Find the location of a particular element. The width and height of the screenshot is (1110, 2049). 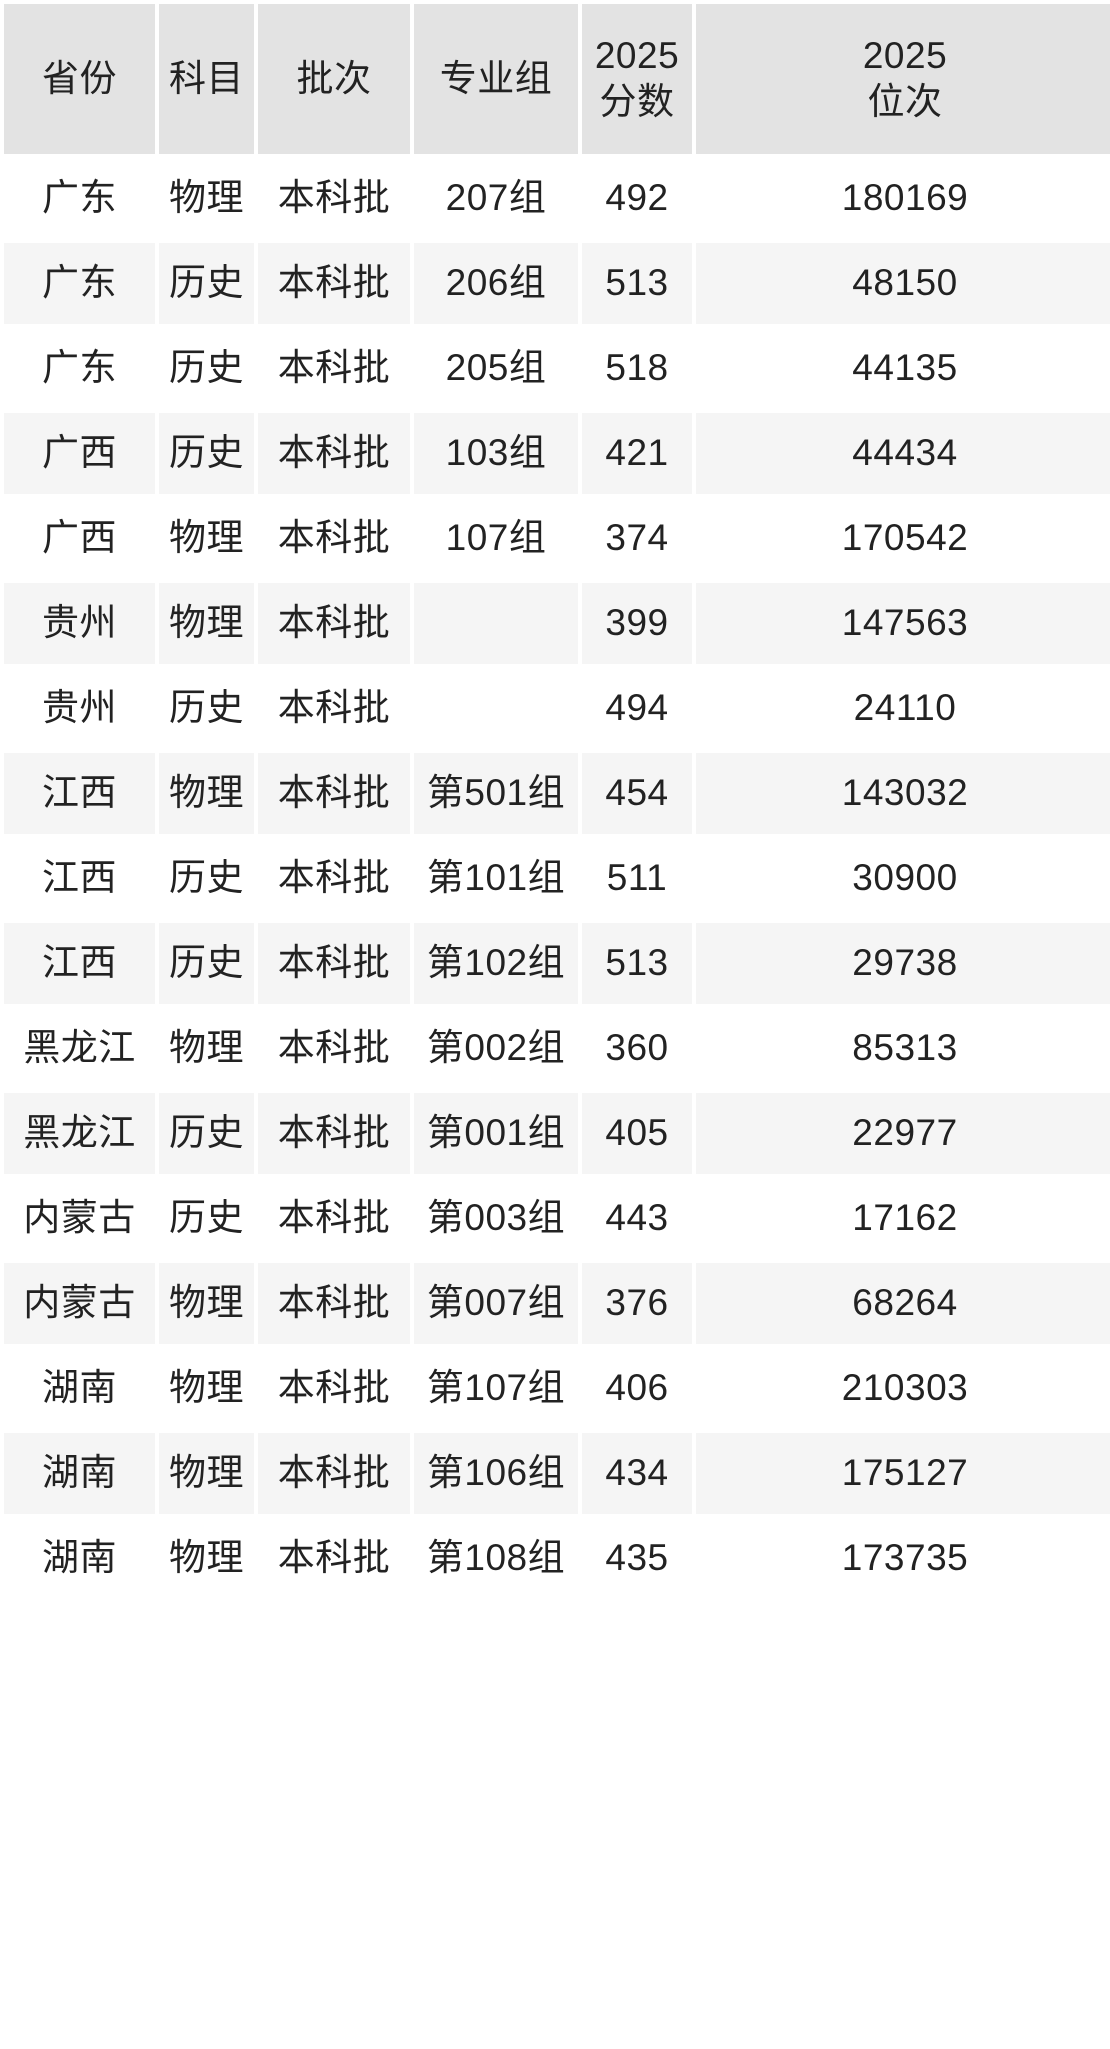

table-row: 湖南 物理 本科批 第107组 406 210303 is located at coordinates (557, 1388).